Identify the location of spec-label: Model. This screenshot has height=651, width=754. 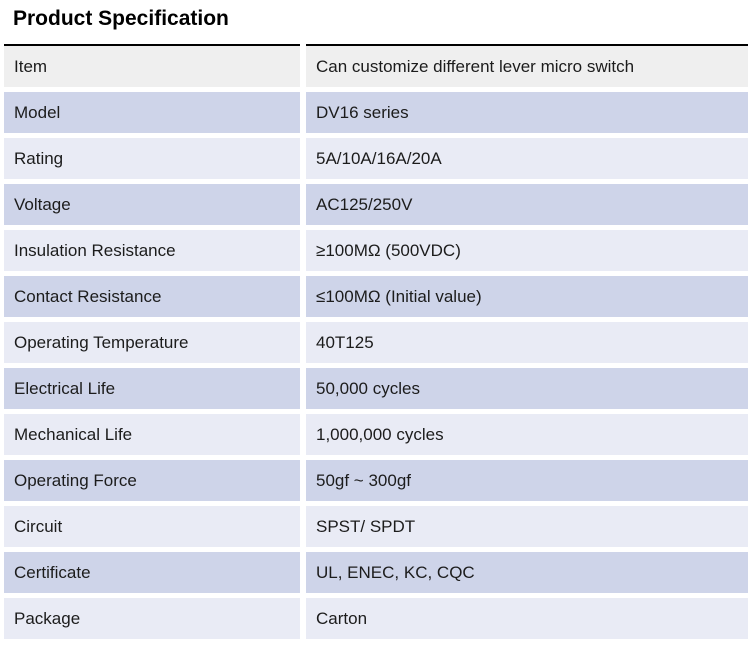
(152, 112).